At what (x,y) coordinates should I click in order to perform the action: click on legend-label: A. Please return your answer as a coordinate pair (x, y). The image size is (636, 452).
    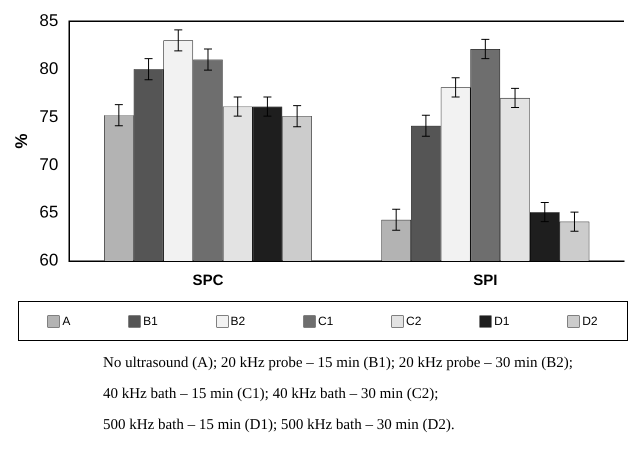
    Looking at the image, I should click on (66, 321).